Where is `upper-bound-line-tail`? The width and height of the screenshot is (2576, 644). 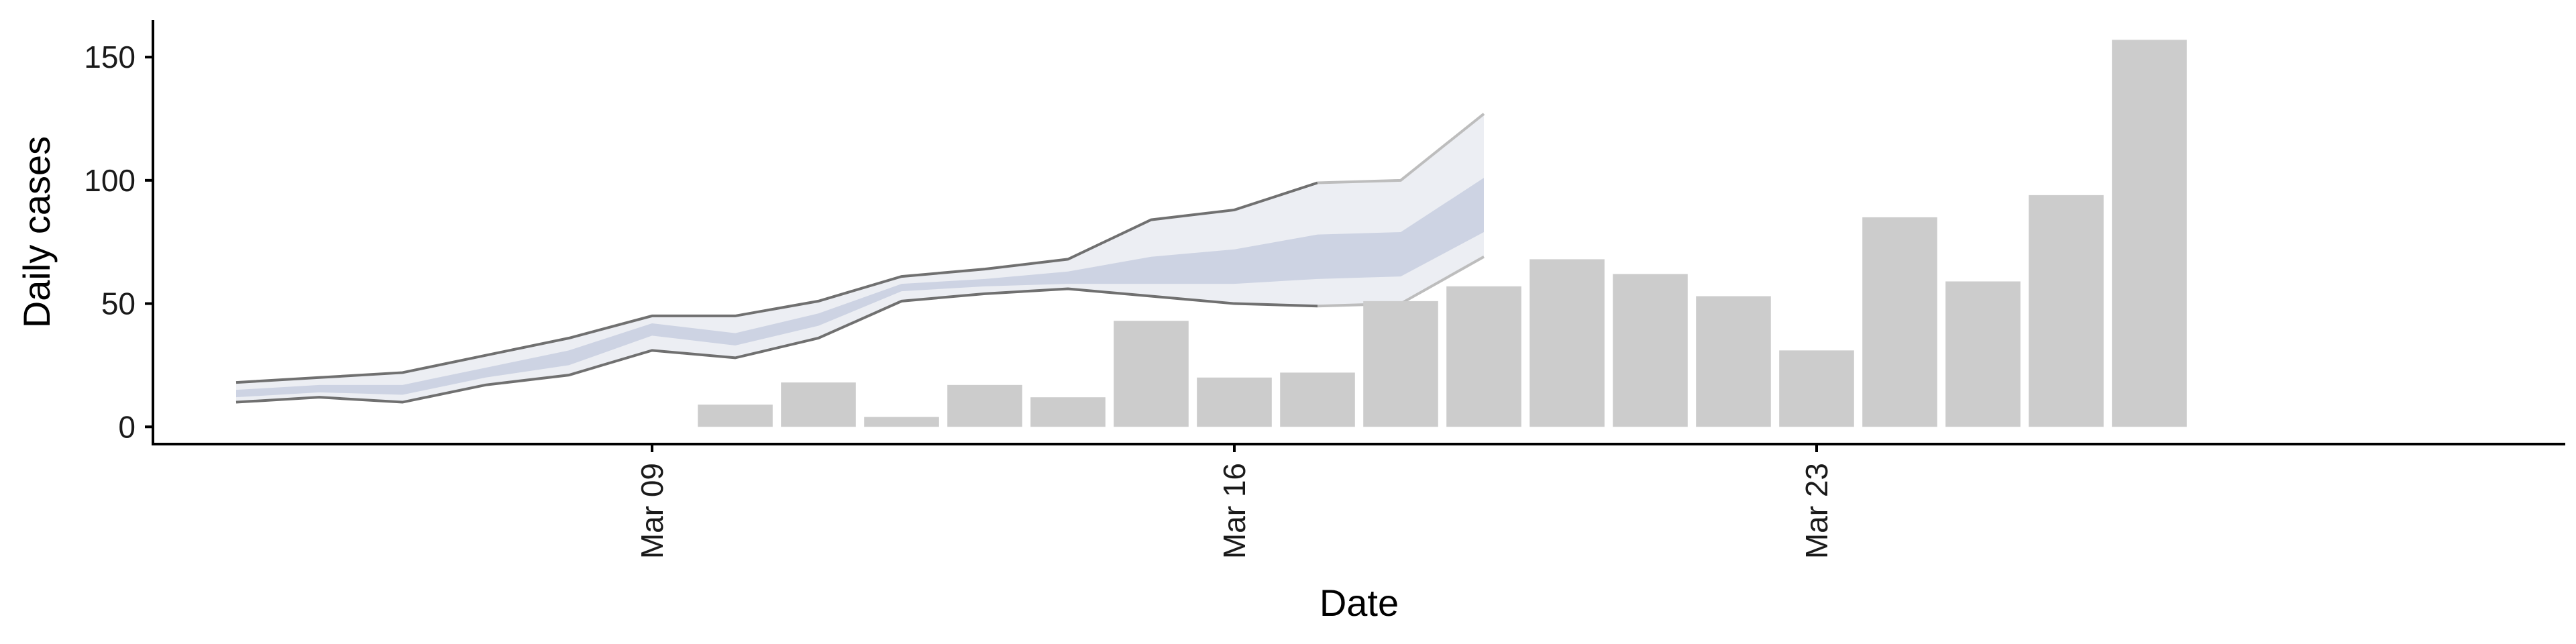 upper-bound-line-tail is located at coordinates (1401, 148).